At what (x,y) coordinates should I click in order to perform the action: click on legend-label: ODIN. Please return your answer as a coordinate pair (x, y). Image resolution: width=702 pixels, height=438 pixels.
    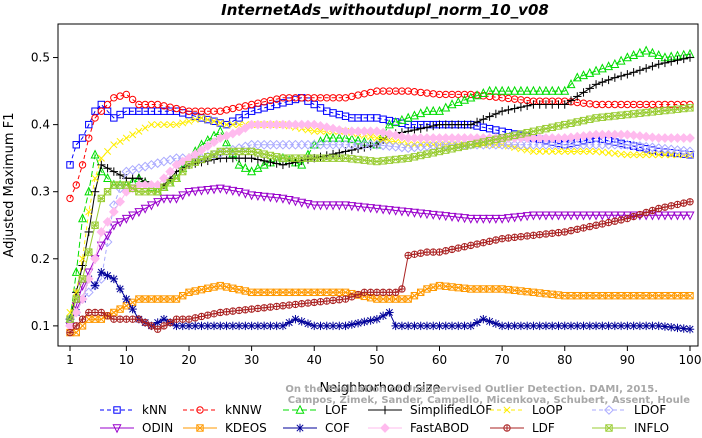
    Looking at the image, I should click on (157, 427).